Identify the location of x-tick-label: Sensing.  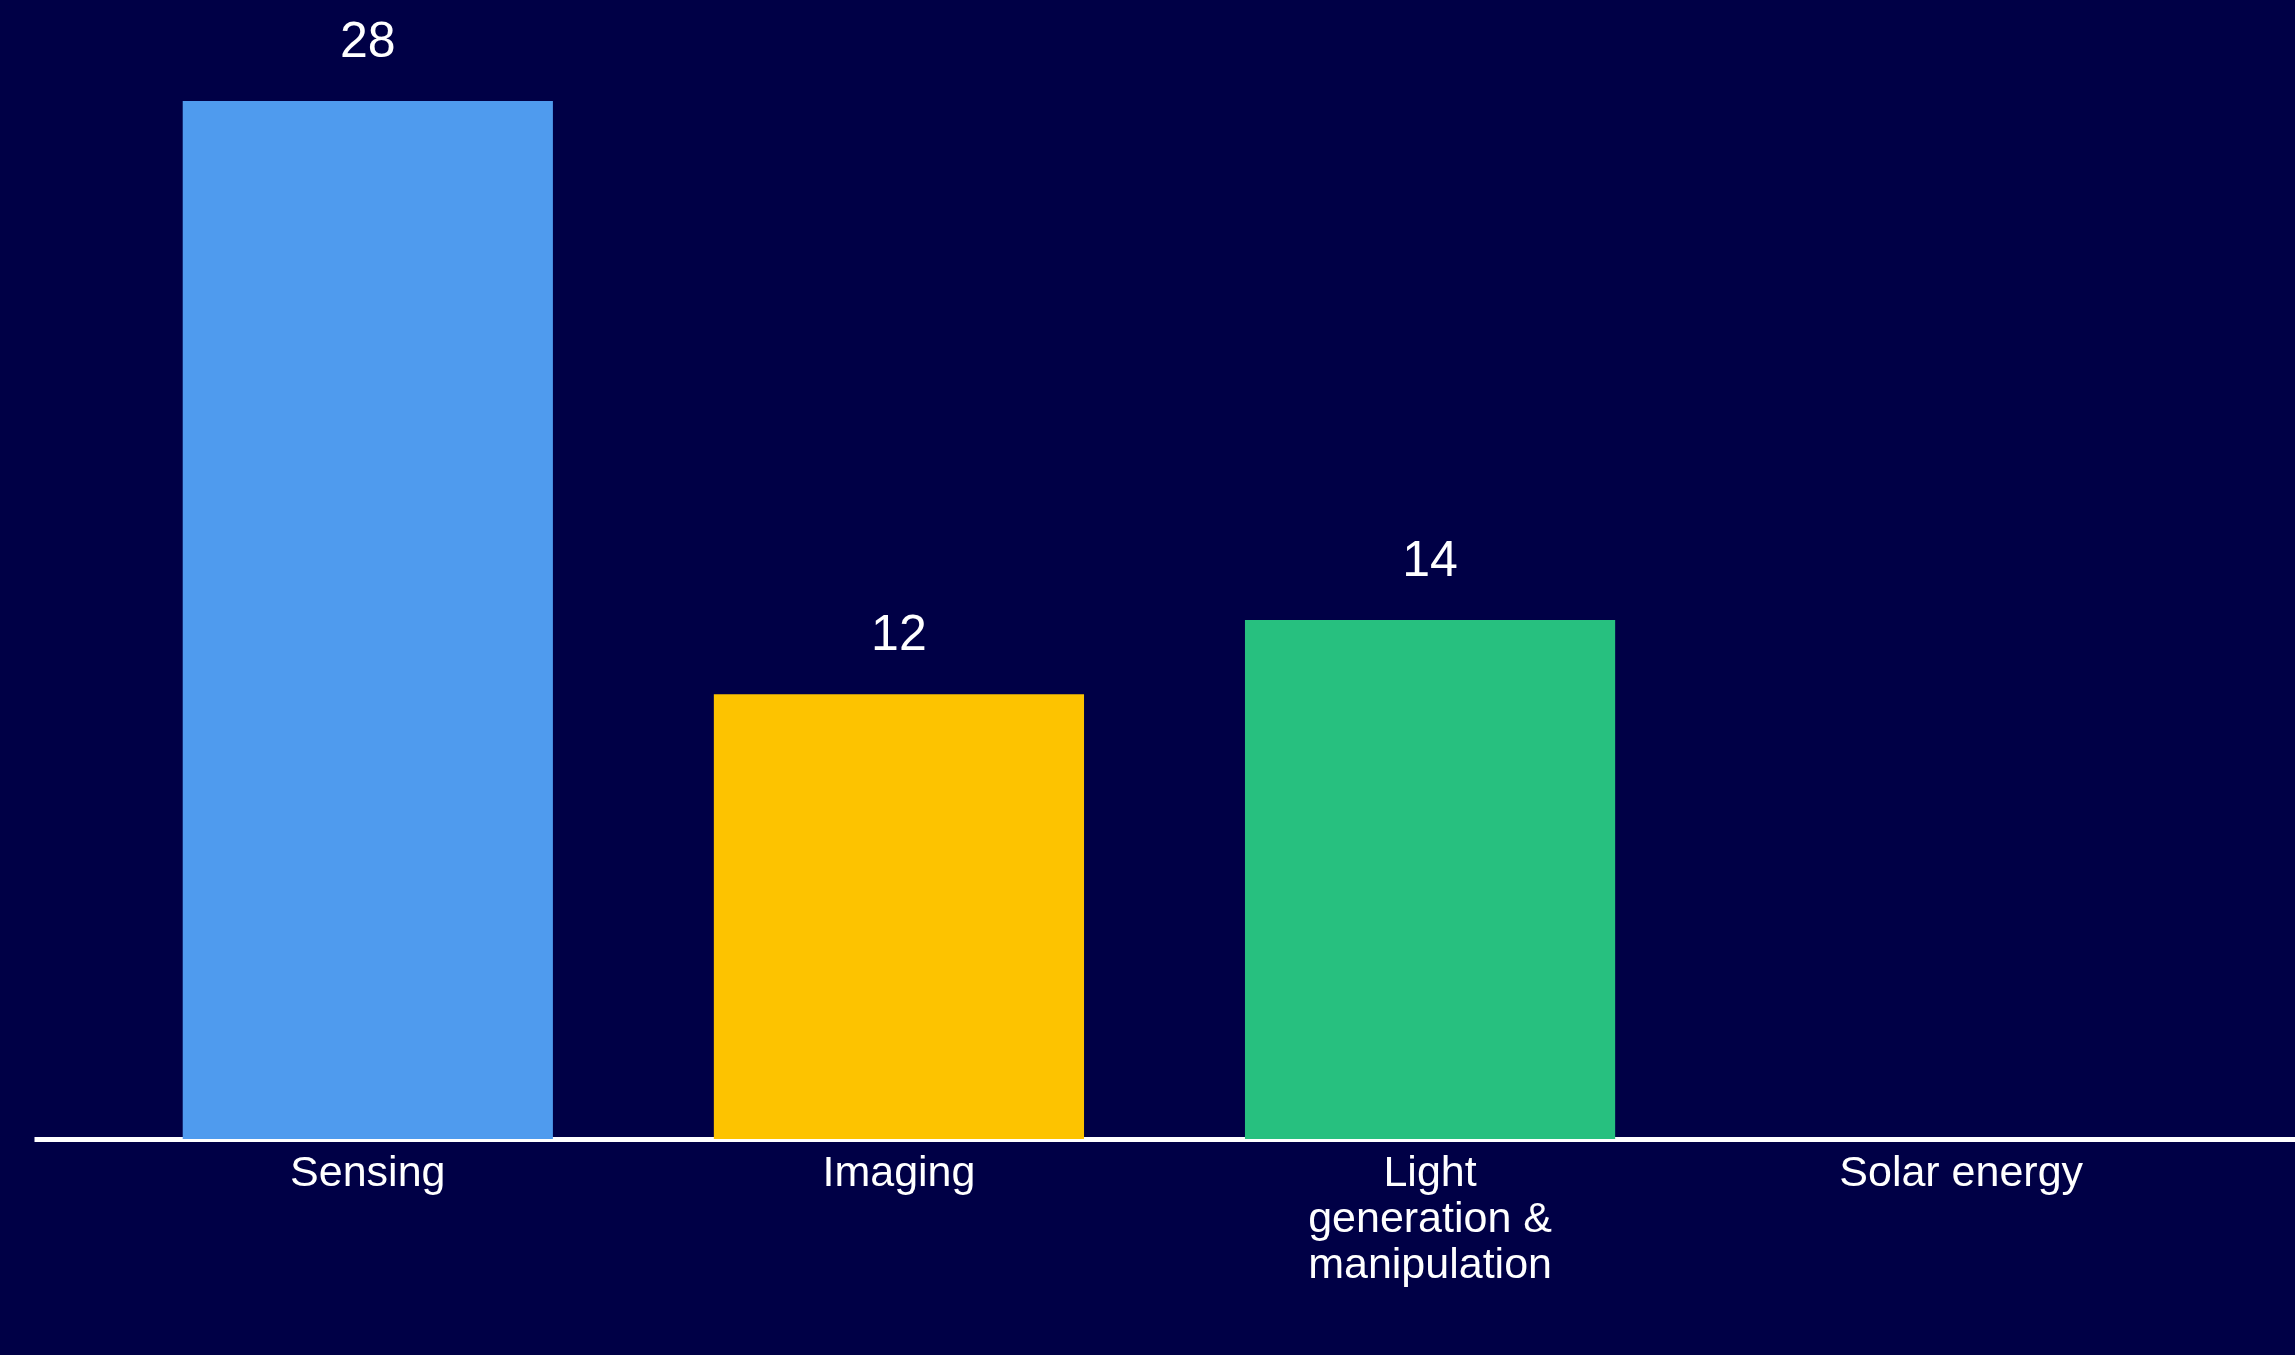
(368, 1170).